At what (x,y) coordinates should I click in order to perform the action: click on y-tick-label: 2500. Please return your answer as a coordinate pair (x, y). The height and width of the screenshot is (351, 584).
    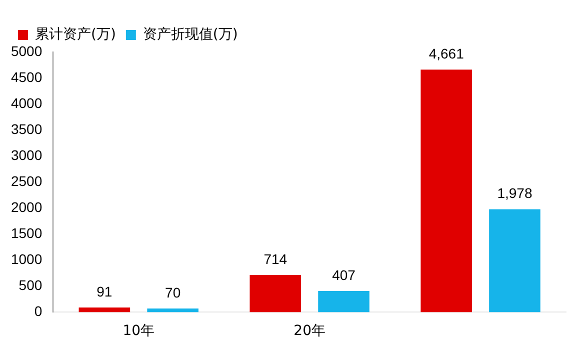
    Looking at the image, I should click on (26, 180).